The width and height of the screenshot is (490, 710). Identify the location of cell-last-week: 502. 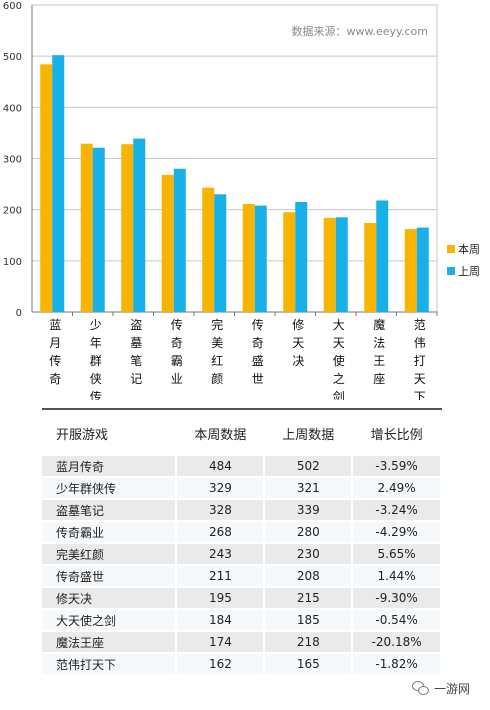
(308, 466).